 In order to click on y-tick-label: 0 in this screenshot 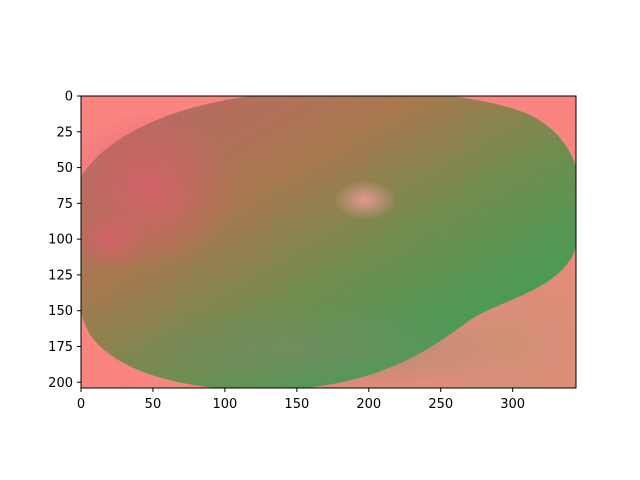, I will do `click(69, 97)`.